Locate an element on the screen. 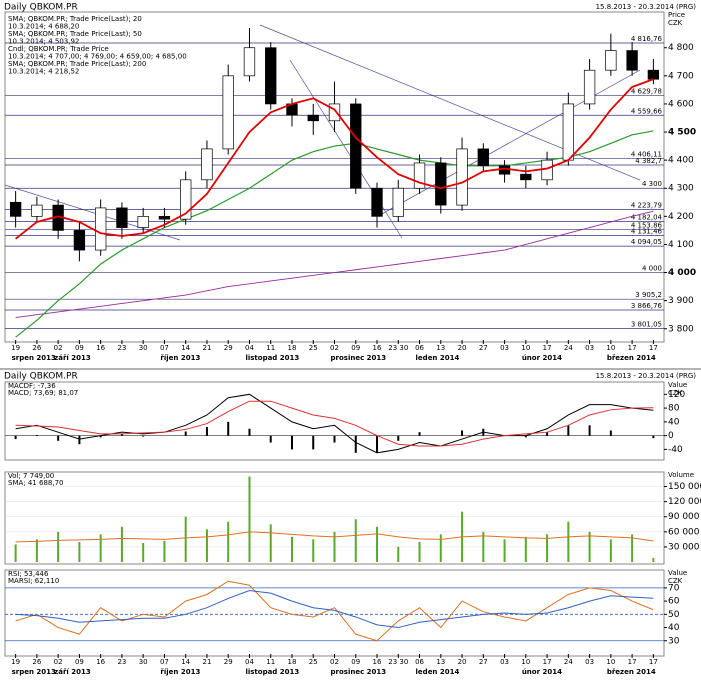 This screenshot has height=683, width=701. x-tick-label: 13 is located at coordinates (440, 348).